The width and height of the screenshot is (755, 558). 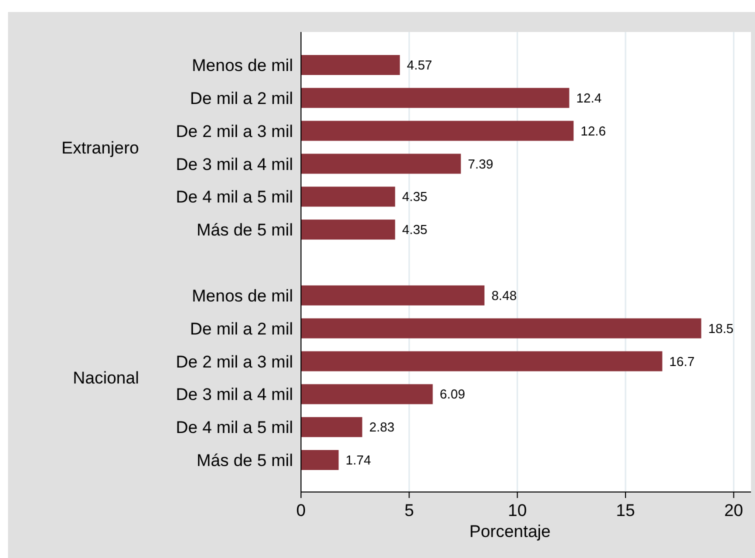 I want to click on data-label: 12.4, so click(x=589, y=98).